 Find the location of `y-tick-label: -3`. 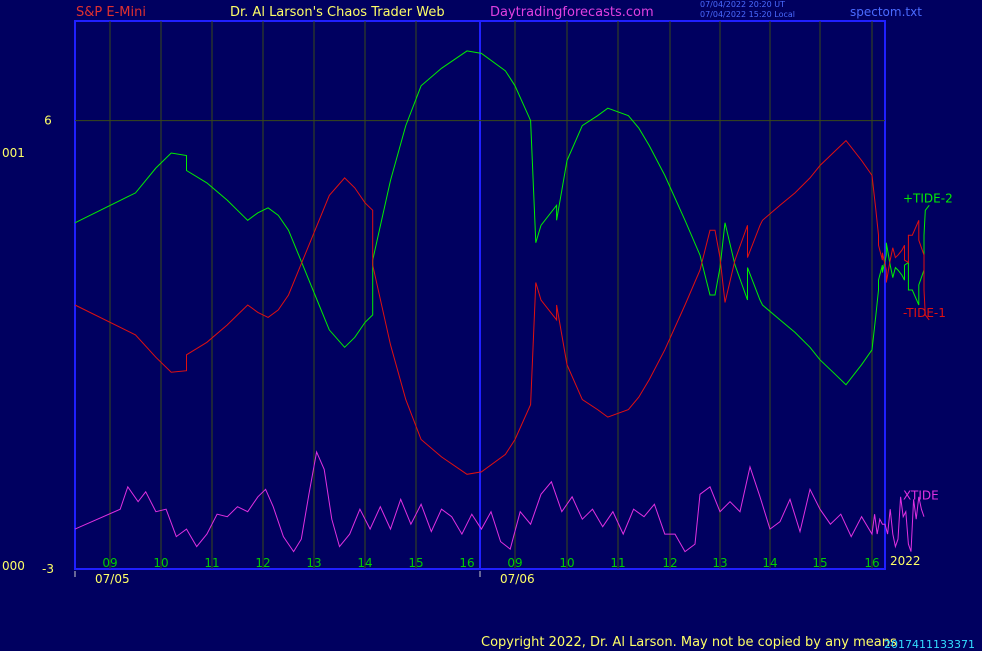

y-tick-label: -3 is located at coordinates (48, 569).